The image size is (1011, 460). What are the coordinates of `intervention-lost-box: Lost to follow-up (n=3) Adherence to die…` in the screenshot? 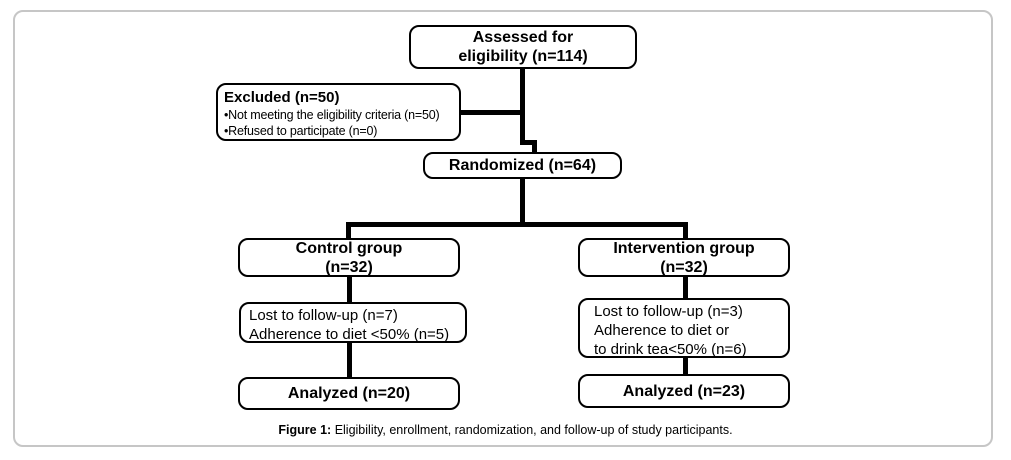 It's located at (684, 328).